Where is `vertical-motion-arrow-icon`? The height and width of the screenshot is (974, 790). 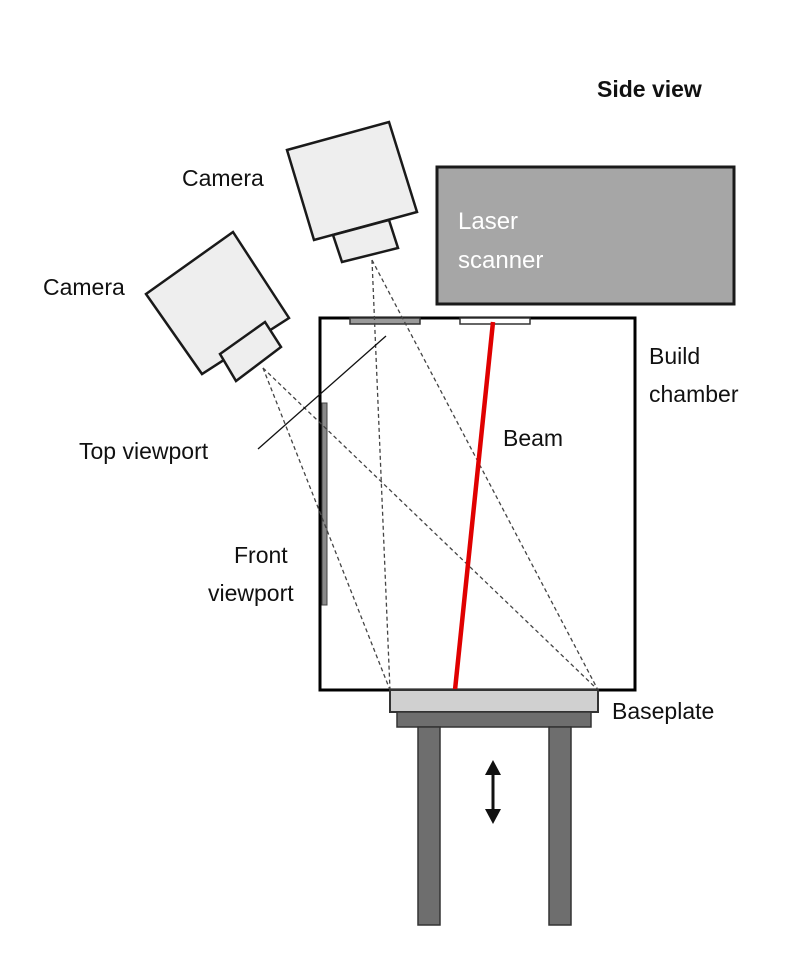 vertical-motion-arrow-icon is located at coordinates (493, 792).